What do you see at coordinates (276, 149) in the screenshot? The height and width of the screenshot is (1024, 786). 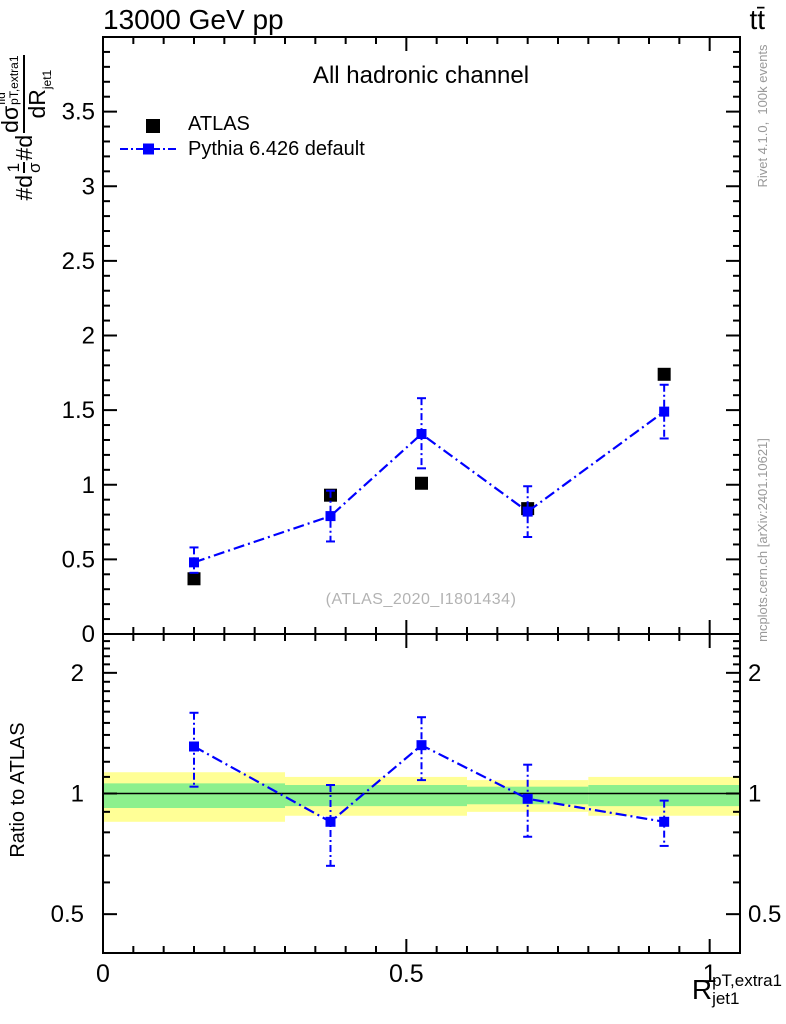 I see `legend-label-pythia: Pythia 6.426 default` at bounding box center [276, 149].